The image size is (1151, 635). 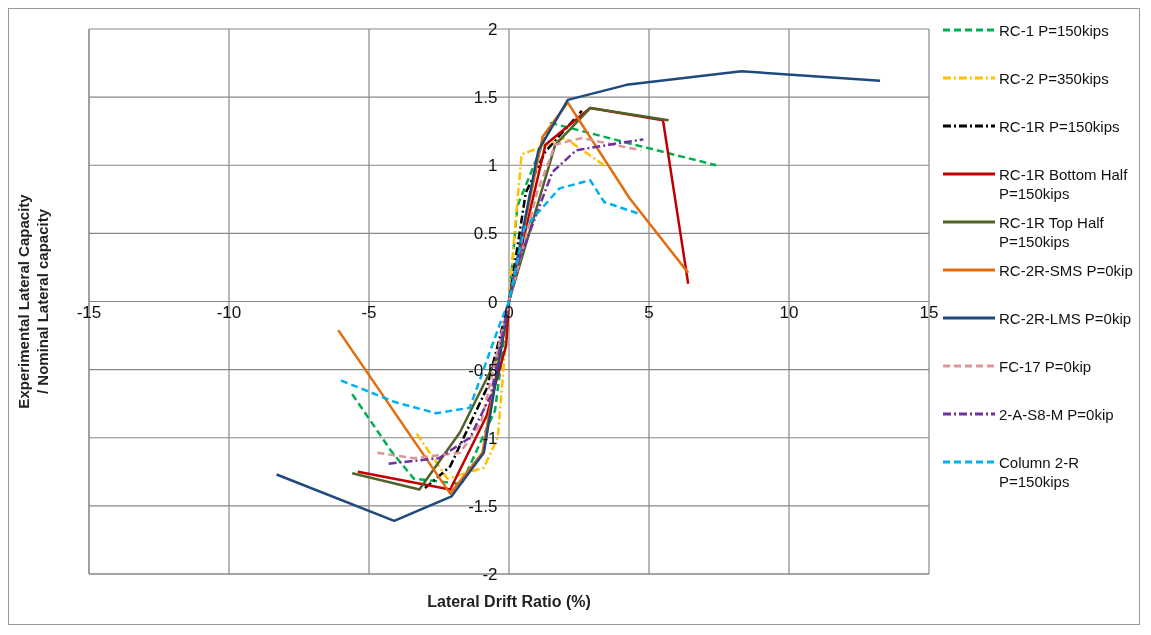 What do you see at coordinates (1065, 318) in the screenshot?
I see `legend-label: RC-2R-LMS P=0kip` at bounding box center [1065, 318].